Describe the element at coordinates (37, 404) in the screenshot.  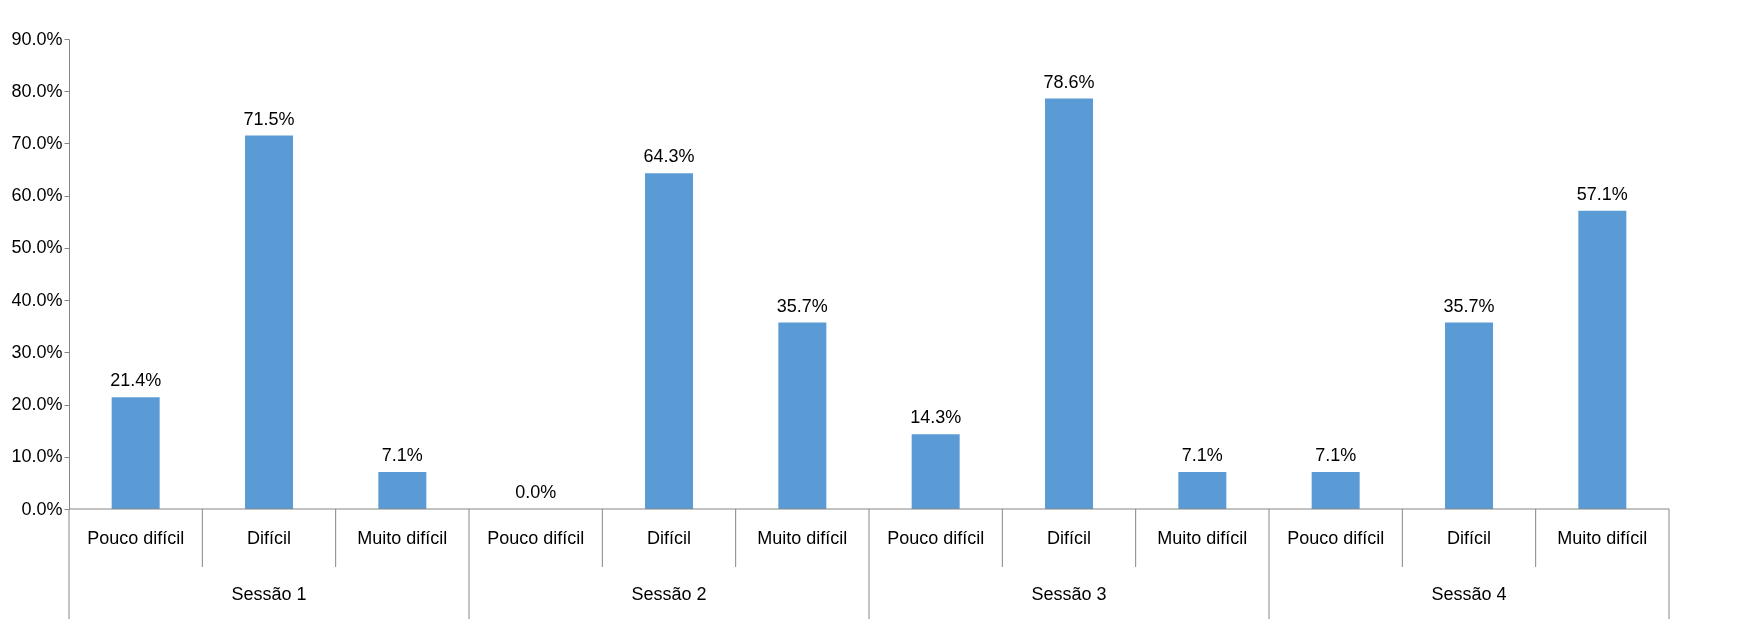
I see `y-tick-label: 20.0%` at that location.